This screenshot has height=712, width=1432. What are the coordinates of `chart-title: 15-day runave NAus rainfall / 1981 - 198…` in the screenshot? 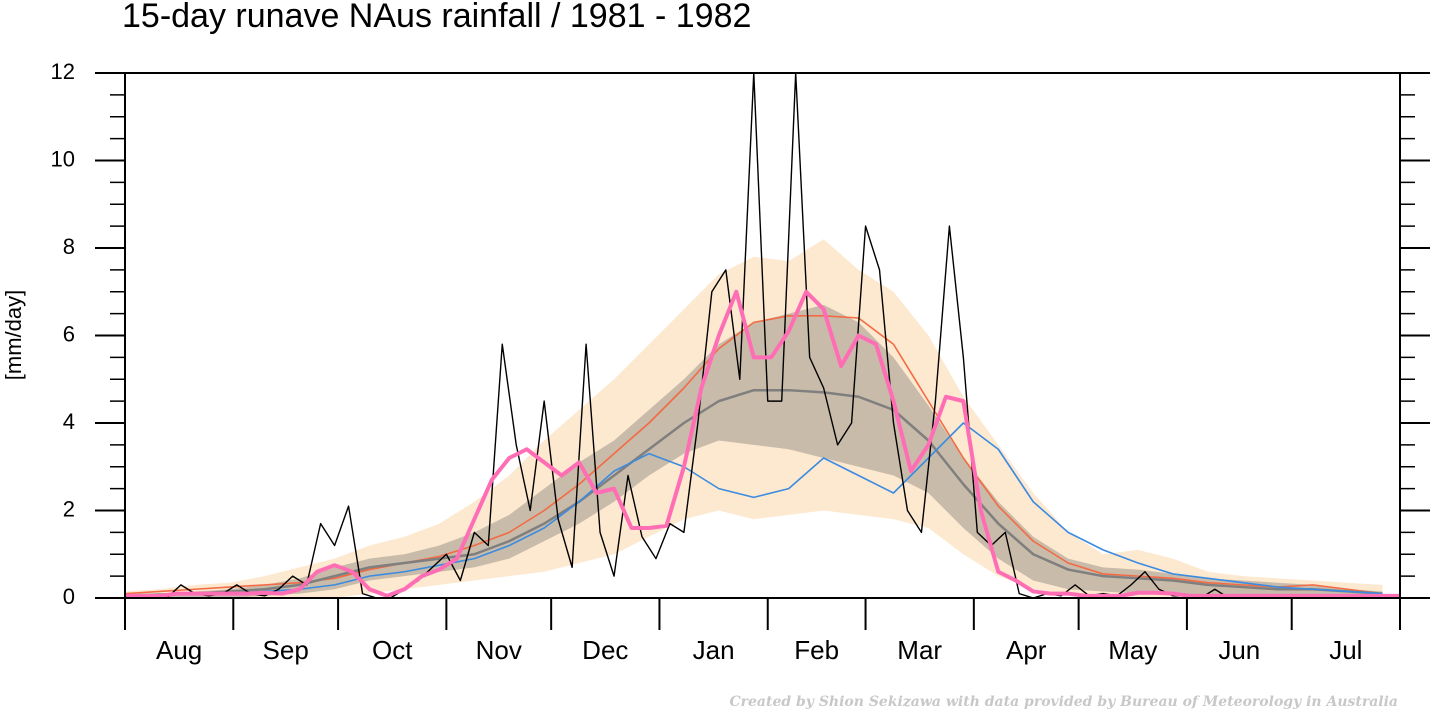 It's located at (436, 17).